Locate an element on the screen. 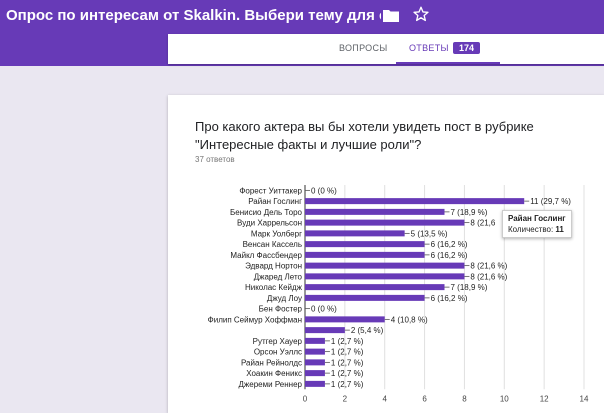 This screenshot has height=413, width=604. data-label: 8 (21,6 is located at coordinates (482, 223).